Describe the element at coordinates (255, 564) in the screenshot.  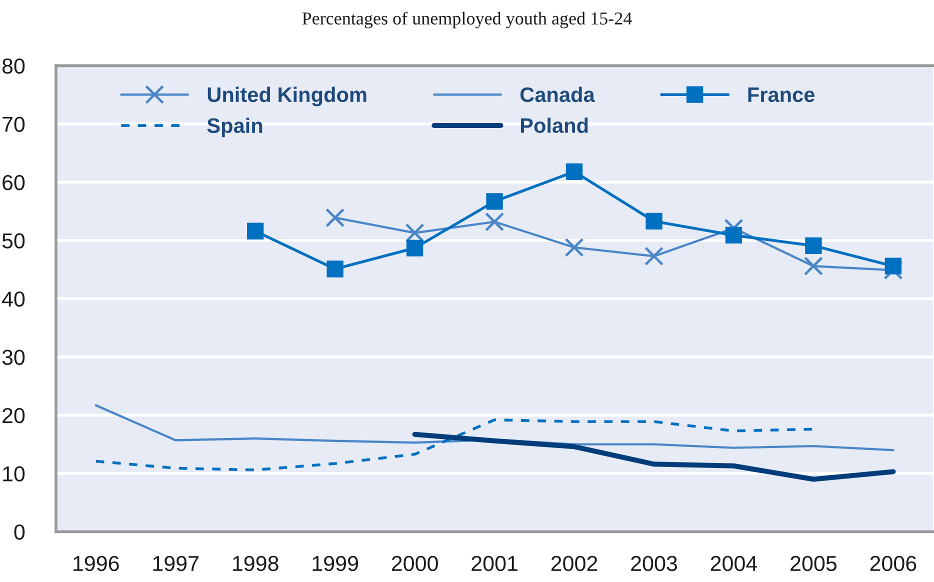
I see `x-tick-label: 1998` at that location.